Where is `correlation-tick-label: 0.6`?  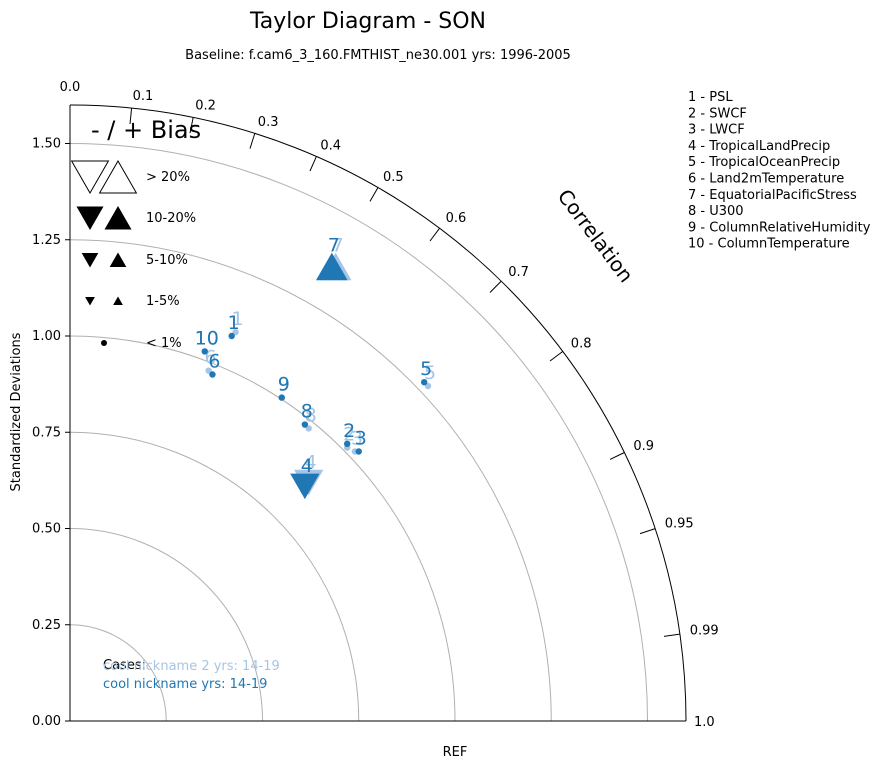 correlation-tick-label: 0.6 is located at coordinates (456, 218).